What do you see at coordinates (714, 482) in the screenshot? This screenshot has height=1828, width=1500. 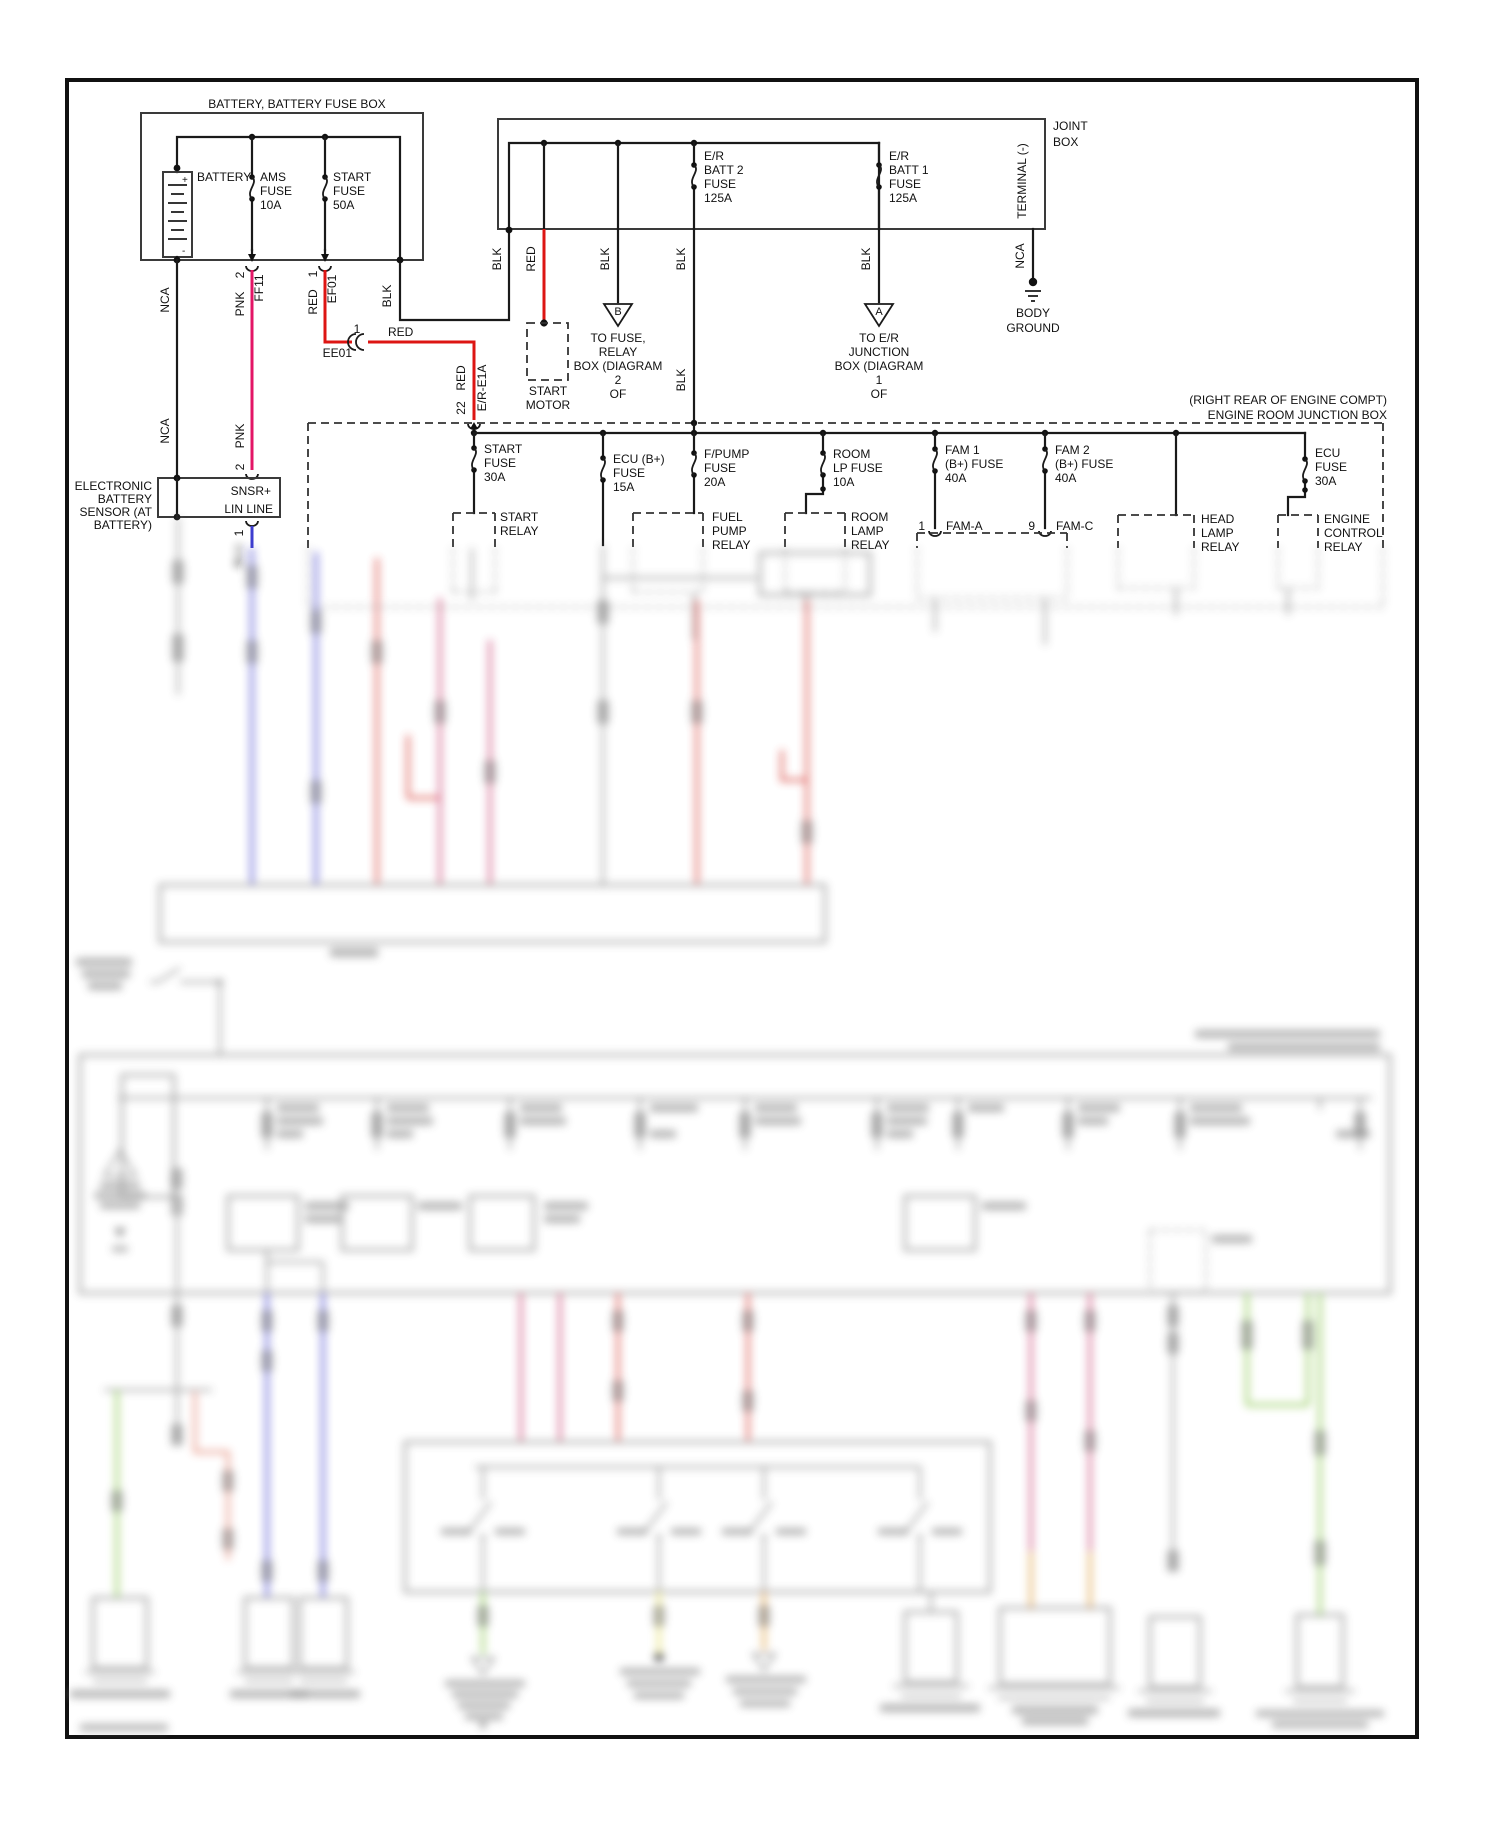 I see `svg-text: 20A` at bounding box center [714, 482].